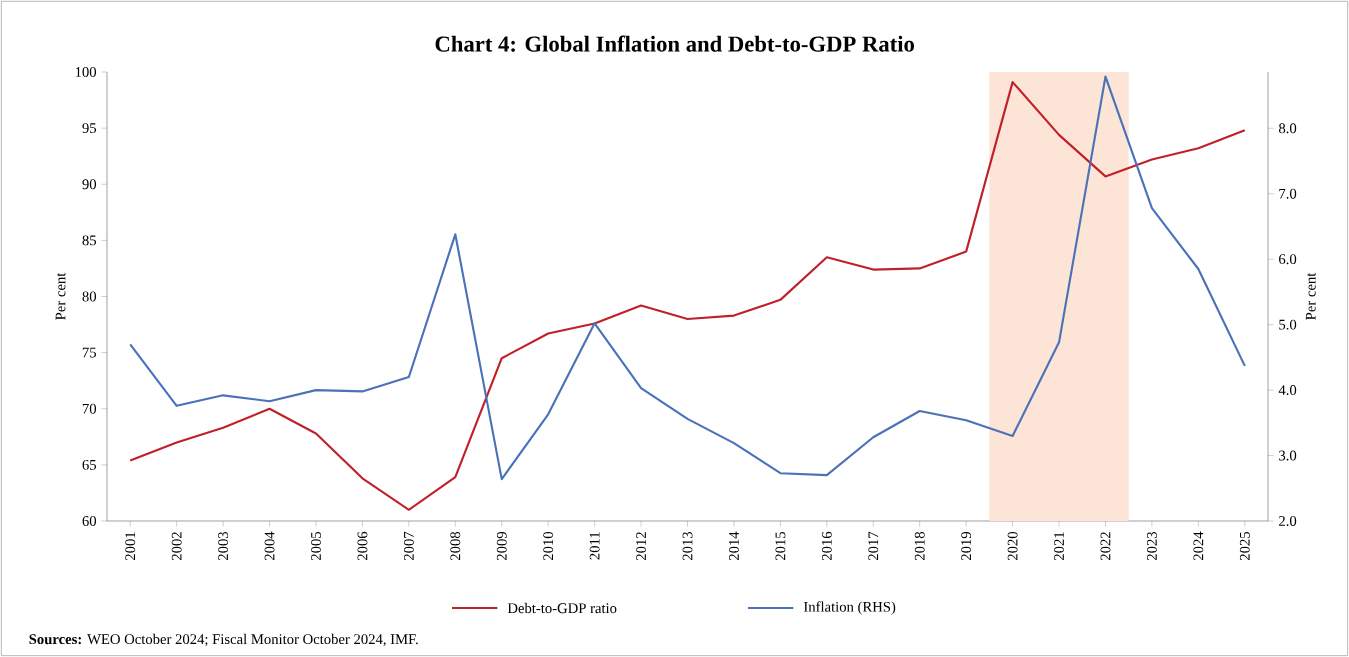 The width and height of the screenshot is (1349, 657). I want to click on chart-title: Chart 4: Global Inflation and Debt-to-GDP Ratio, so click(675, 43).